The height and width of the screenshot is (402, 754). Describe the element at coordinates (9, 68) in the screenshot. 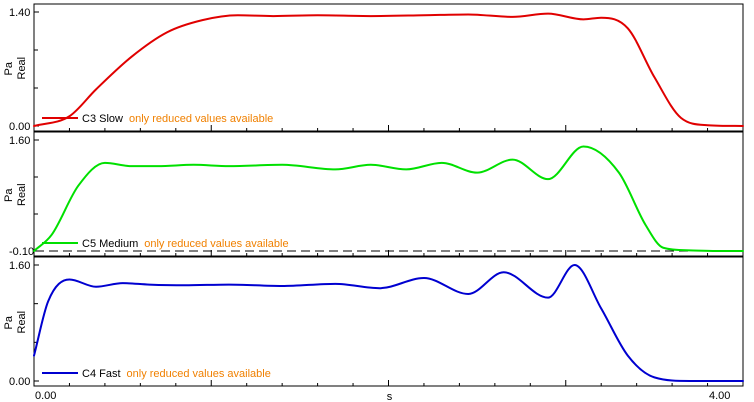

I see `panel-1-y-unit: Pa` at that location.